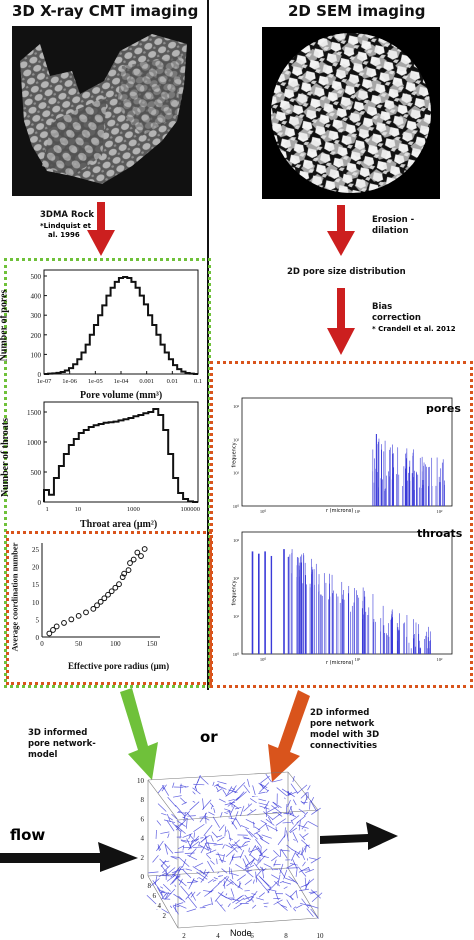 Image resolution: width=474 pixels, height=940 pixels. What do you see at coordinates (36, 355) in the screenshot?
I see `pv-ytick: 100` at bounding box center [36, 355].